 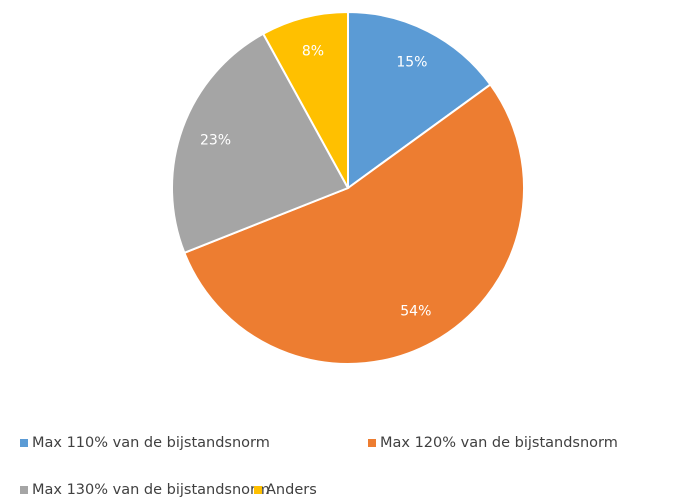 I want to click on data-label: 8%, so click(x=313, y=52).